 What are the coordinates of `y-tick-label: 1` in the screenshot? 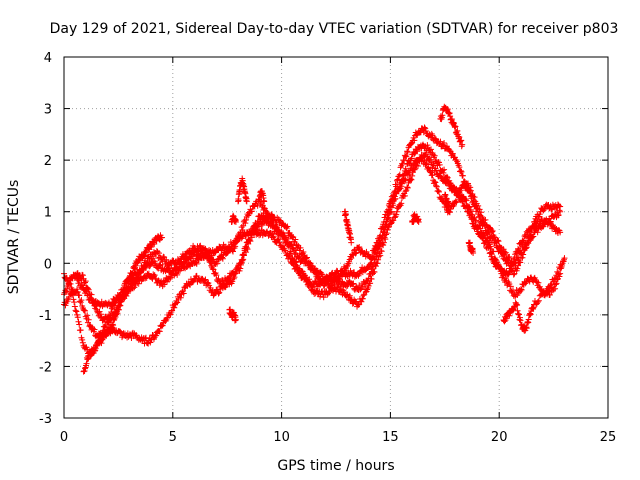 It's located at (48, 213).